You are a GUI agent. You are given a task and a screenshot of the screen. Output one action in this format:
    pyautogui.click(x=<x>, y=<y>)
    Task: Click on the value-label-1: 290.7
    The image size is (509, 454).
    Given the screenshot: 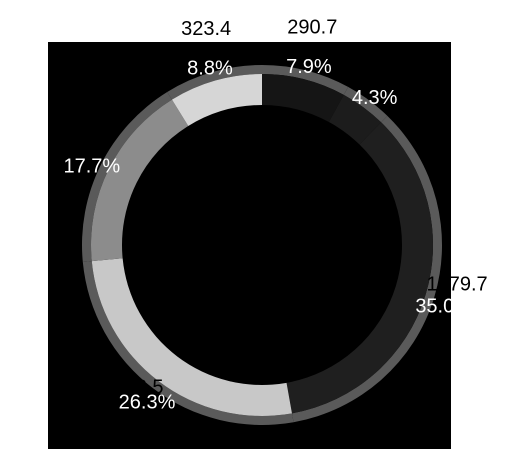 What is the action you would take?
    pyautogui.click(x=312, y=27)
    